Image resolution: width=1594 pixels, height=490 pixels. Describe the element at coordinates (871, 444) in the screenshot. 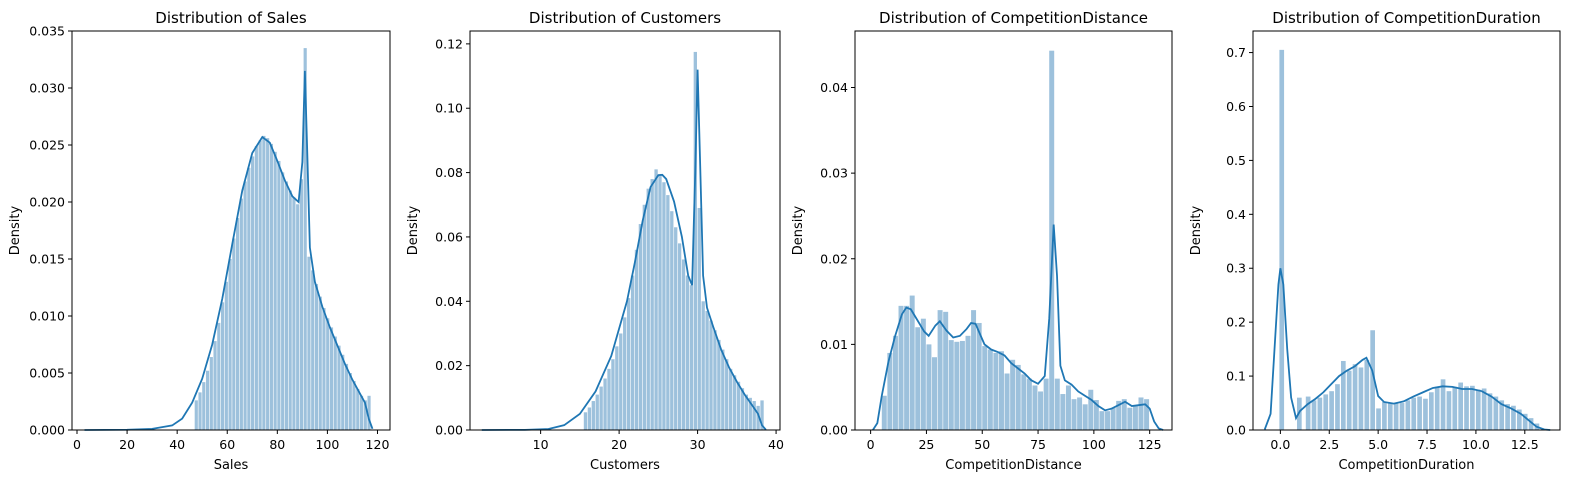

I see `x-tick-label: 0` at that location.